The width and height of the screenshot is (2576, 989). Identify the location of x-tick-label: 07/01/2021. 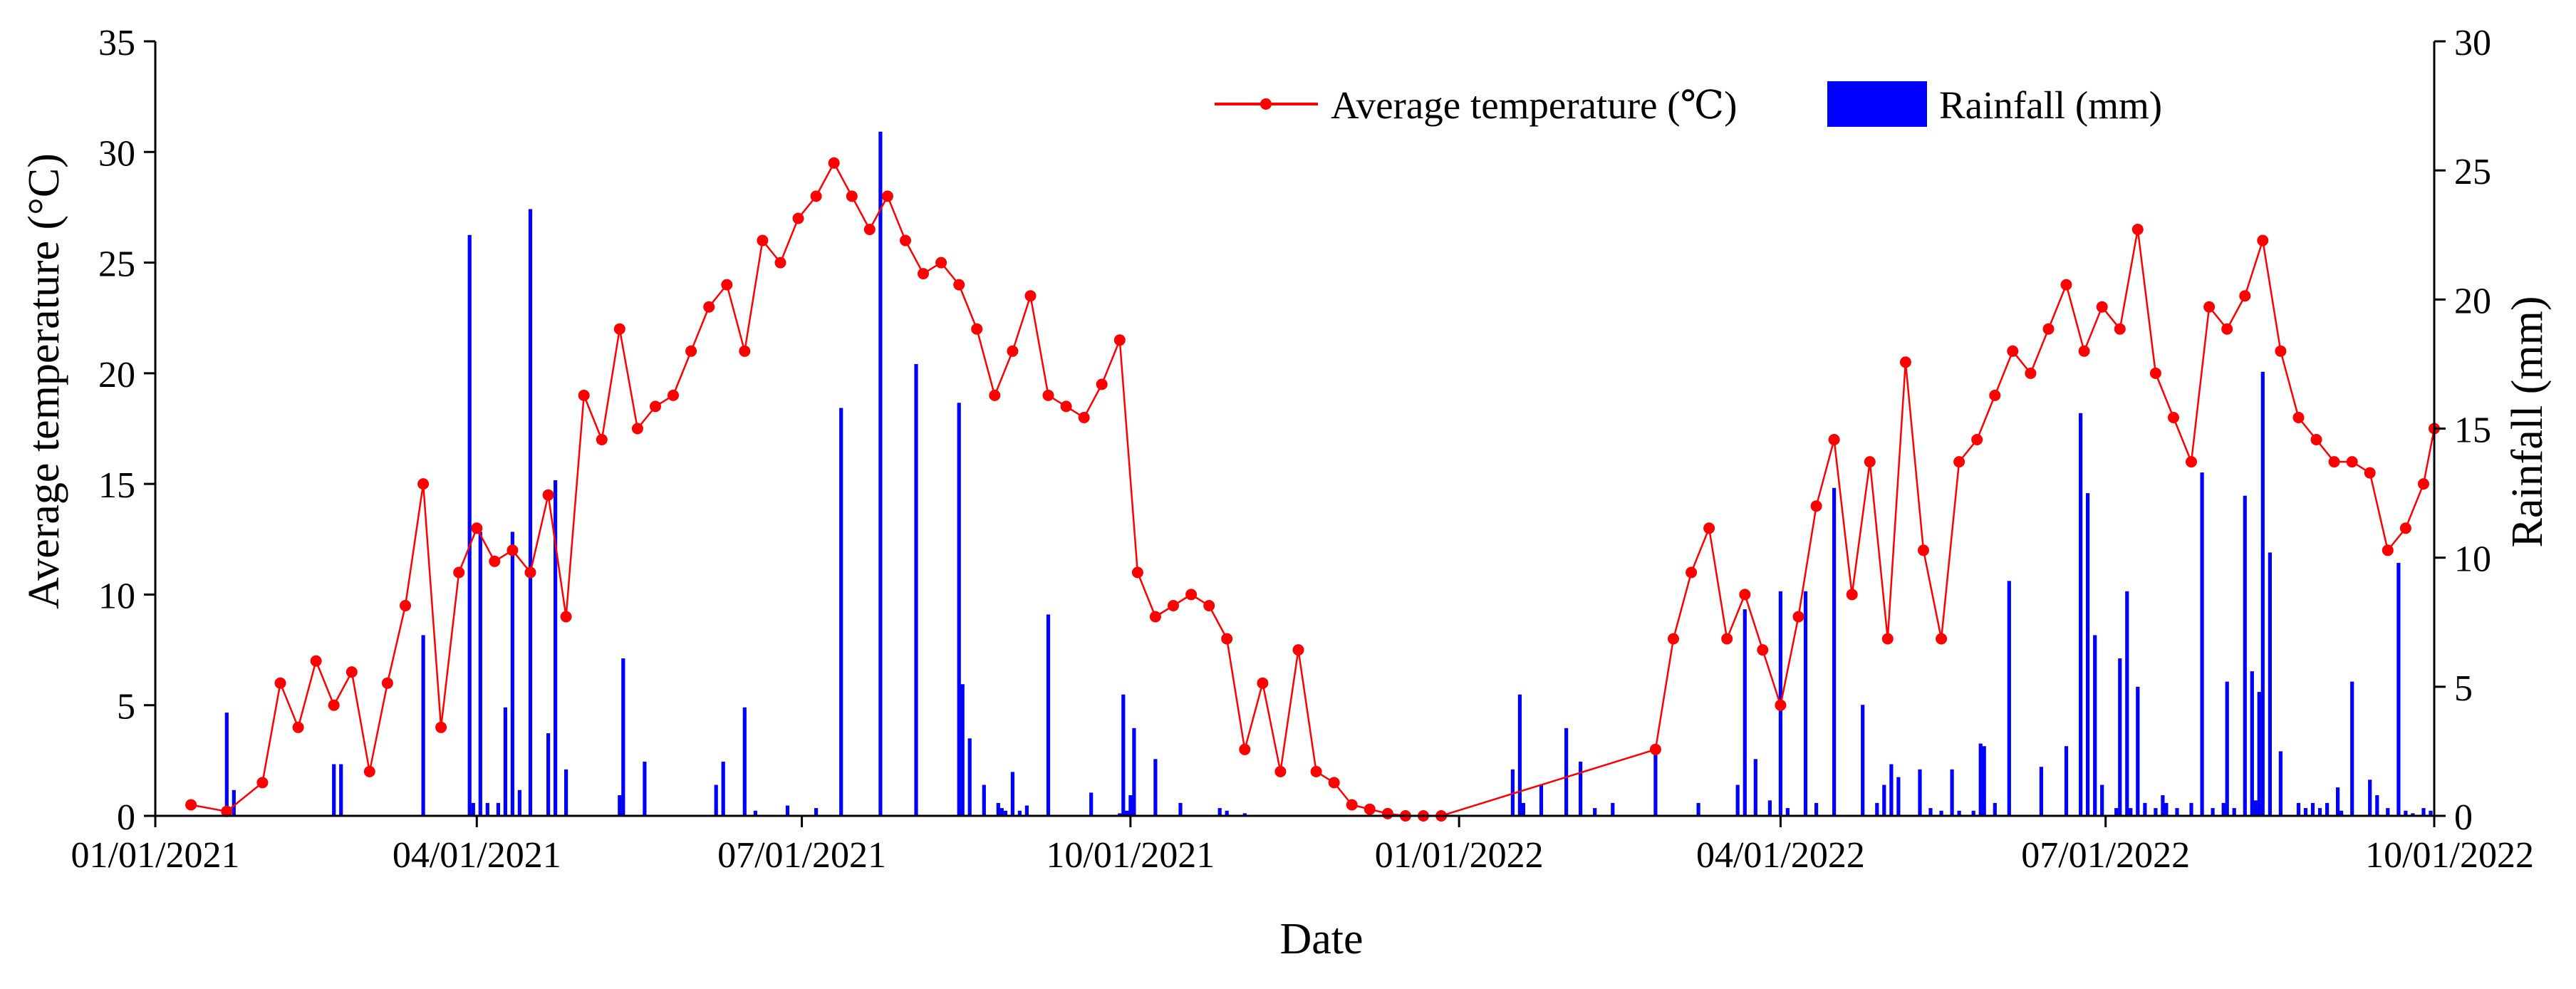
(801, 855).